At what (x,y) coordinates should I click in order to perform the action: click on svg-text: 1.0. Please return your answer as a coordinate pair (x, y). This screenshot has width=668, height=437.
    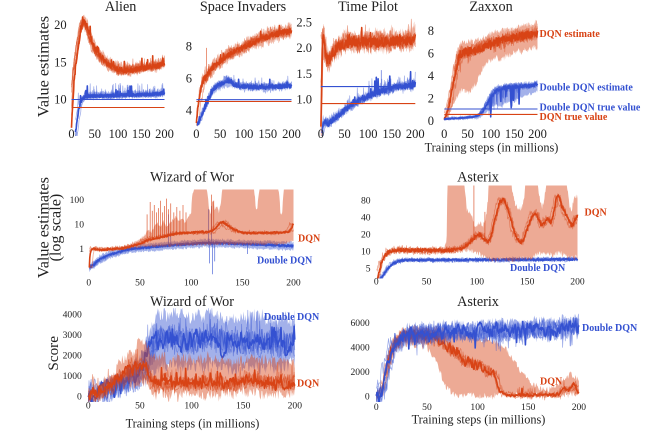
    Looking at the image, I should click on (304, 100).